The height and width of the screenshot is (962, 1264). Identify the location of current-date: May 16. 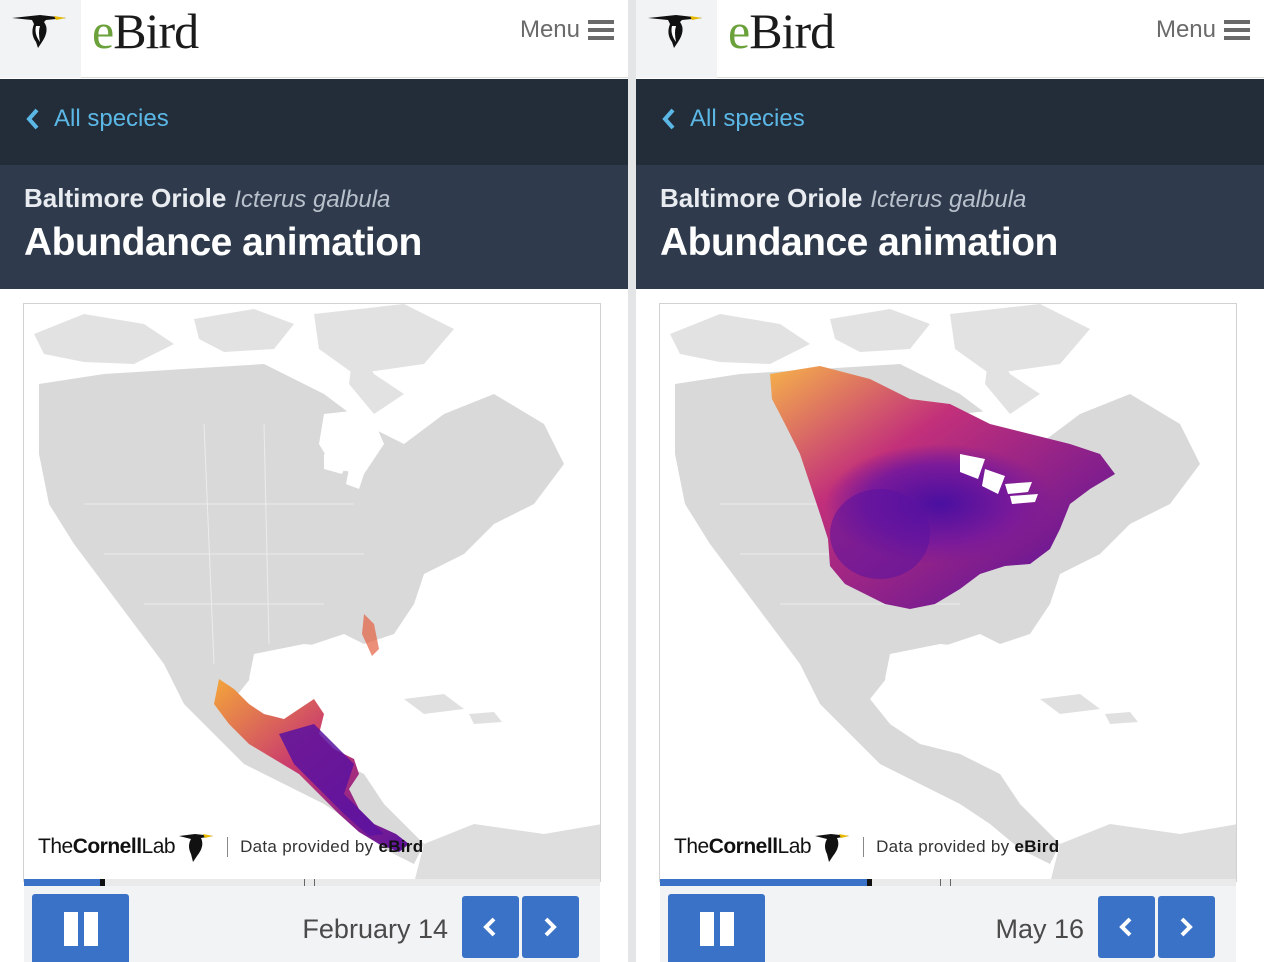
(1039, 929).